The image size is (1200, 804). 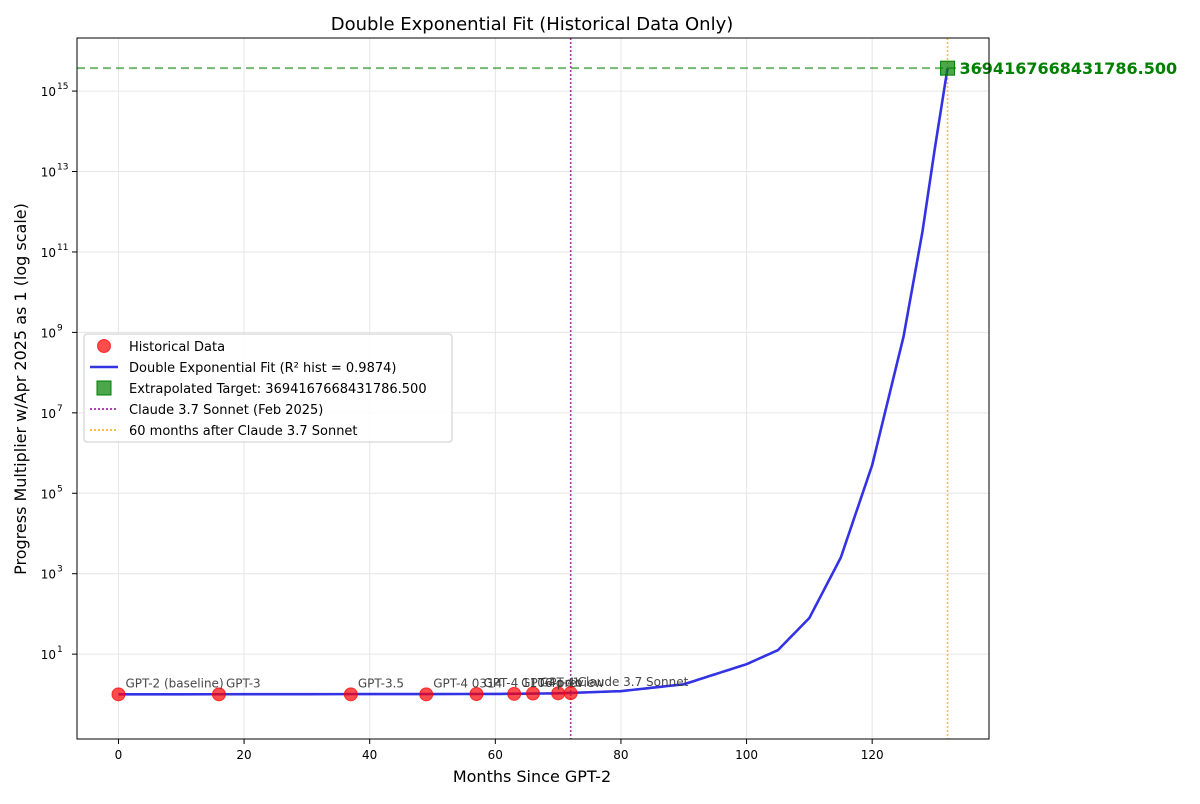 What do you see at coordinates (243, 431) in the screenshot?
I see `legend-label: 60 months after Claude 3.7 Sonnet` at bounding box center [243, 431].